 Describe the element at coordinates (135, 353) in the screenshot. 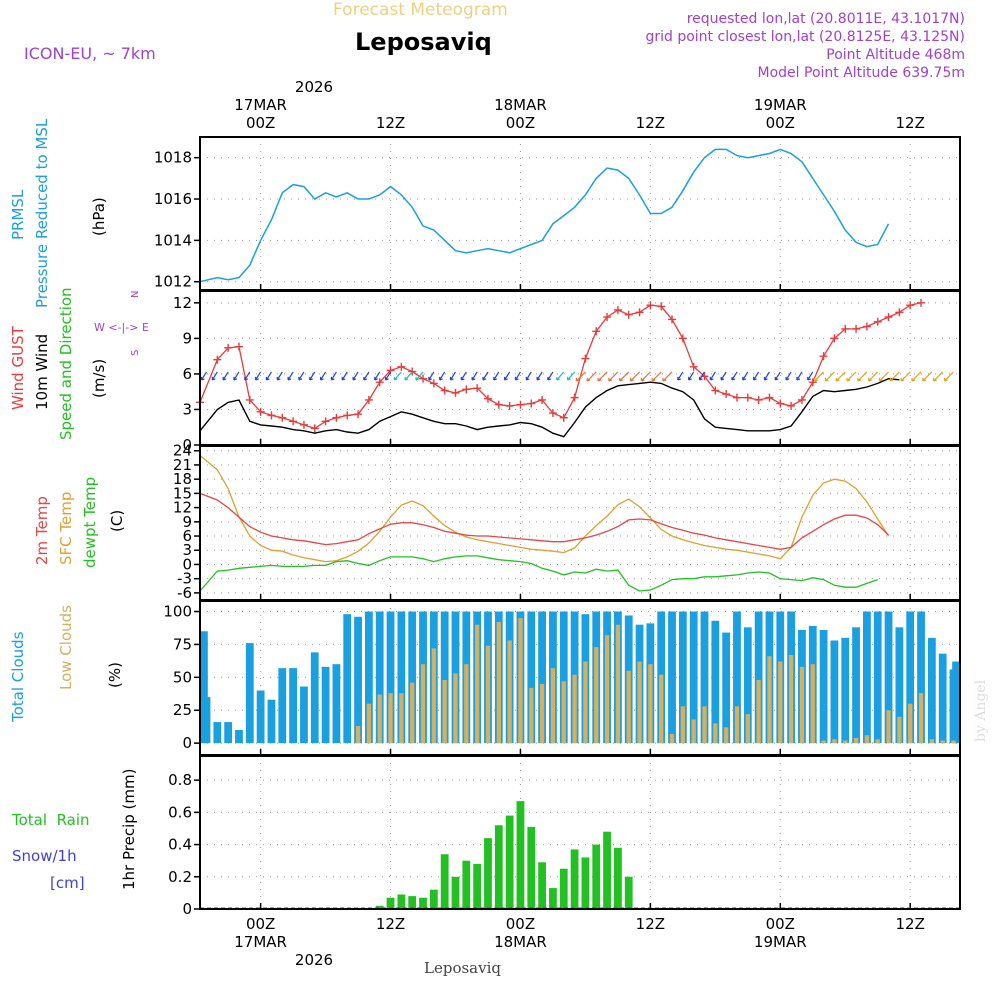

I see `compass-s: S` at that location.